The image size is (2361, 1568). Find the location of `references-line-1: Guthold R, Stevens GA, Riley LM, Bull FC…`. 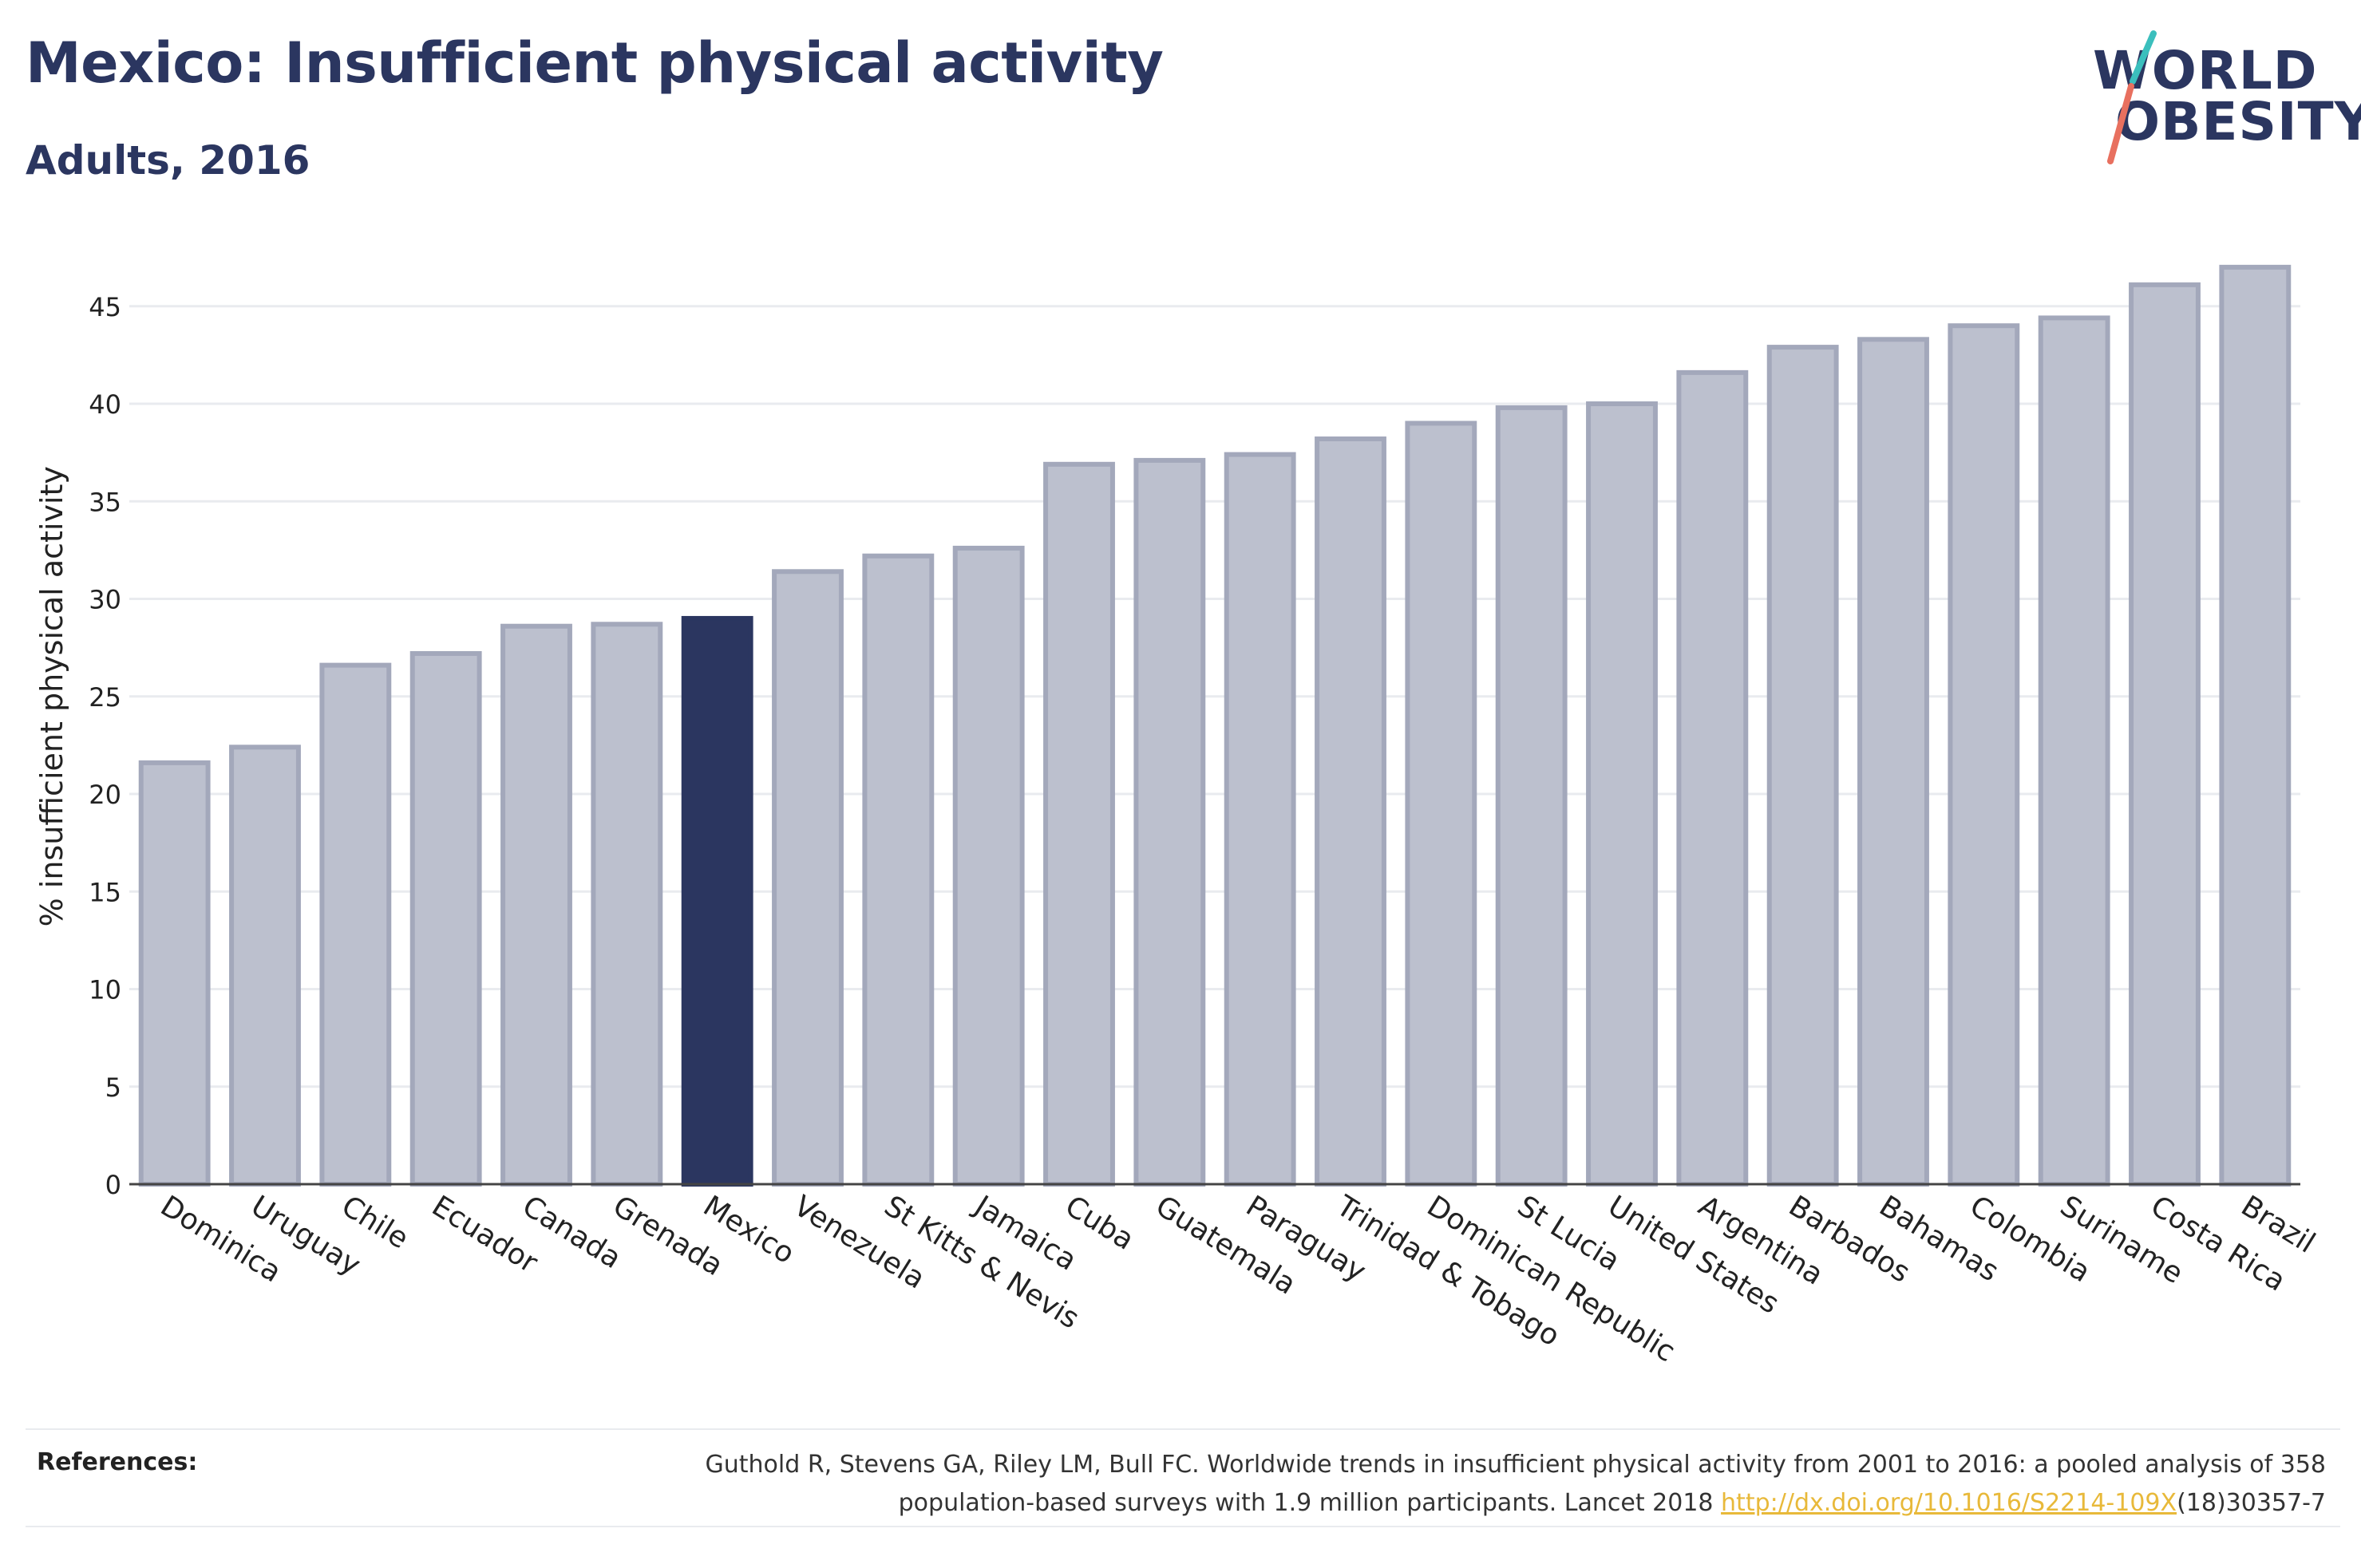

references-line-1: Guthold R, Stevens GA, Riley LM, Bull FC… is located at coordinates (1515, 1465).